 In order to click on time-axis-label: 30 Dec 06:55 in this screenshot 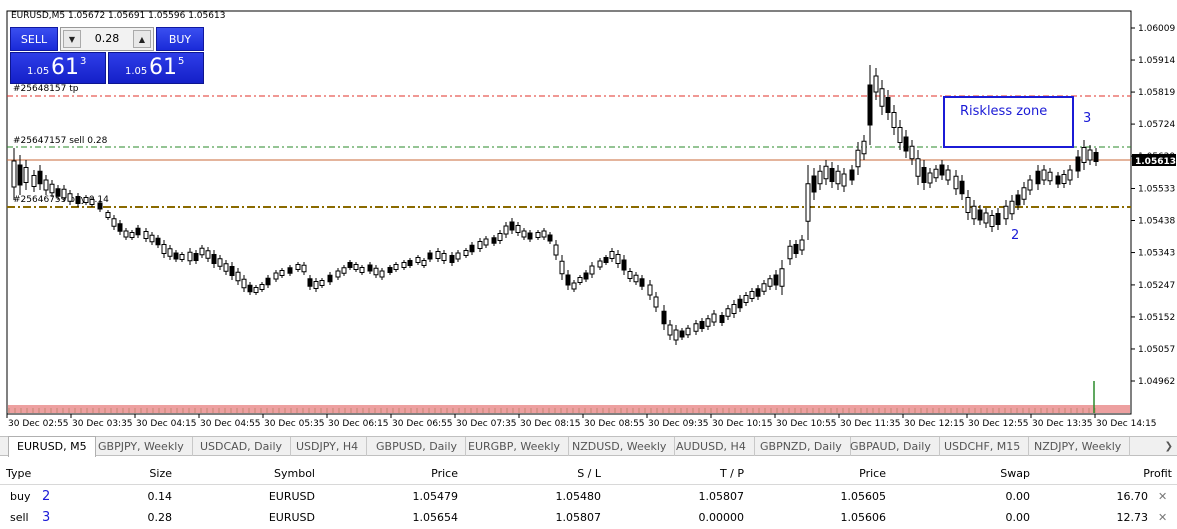, I will do `click(422, 424)`.